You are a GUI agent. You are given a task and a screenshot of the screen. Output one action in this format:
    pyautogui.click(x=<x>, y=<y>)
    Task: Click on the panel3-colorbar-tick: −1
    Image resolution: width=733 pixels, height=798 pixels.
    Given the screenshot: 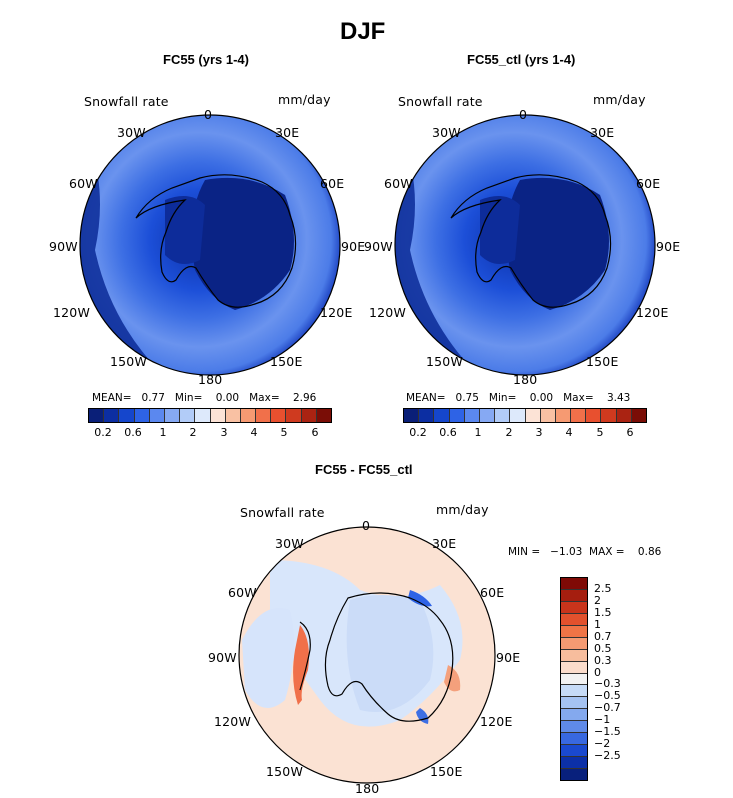 What is the action you would take?
    pyautogui.click(x=602, y=720)
    